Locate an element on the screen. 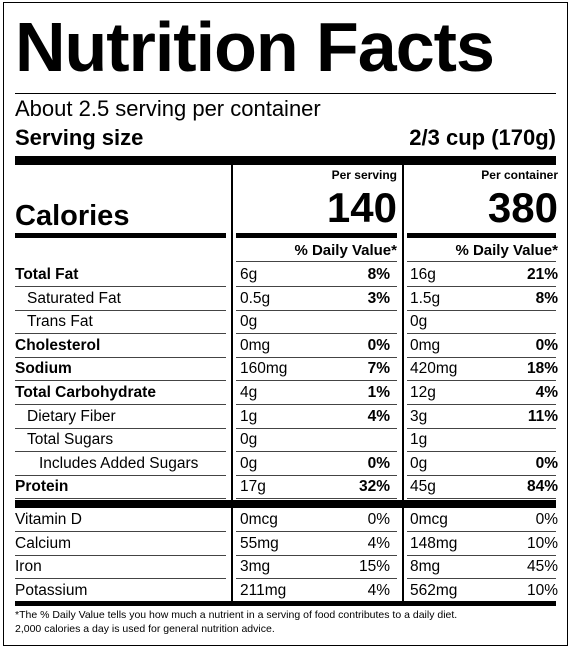 Image resolution: width=573 pixels, height=650 pixels. container-daily-value: 11% is located at coordinates (542, 416).